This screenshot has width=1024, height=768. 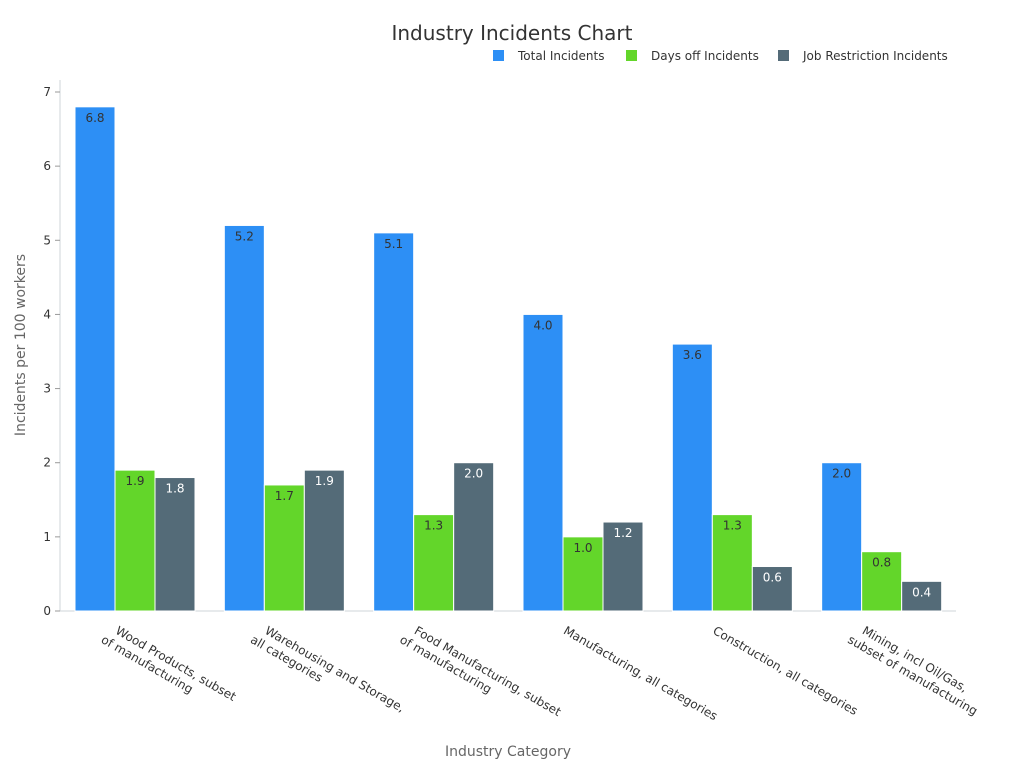 I want to click on data-label: 1.0, so click(x=582, y=548).